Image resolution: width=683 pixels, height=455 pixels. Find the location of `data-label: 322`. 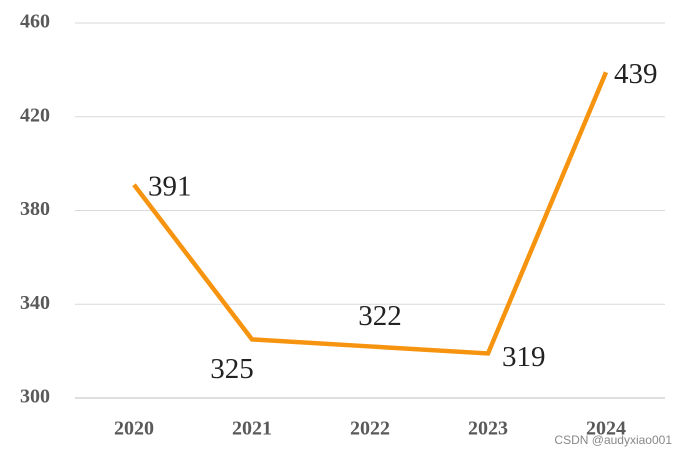

data-label: 322 is located at coordinates (380, 316).